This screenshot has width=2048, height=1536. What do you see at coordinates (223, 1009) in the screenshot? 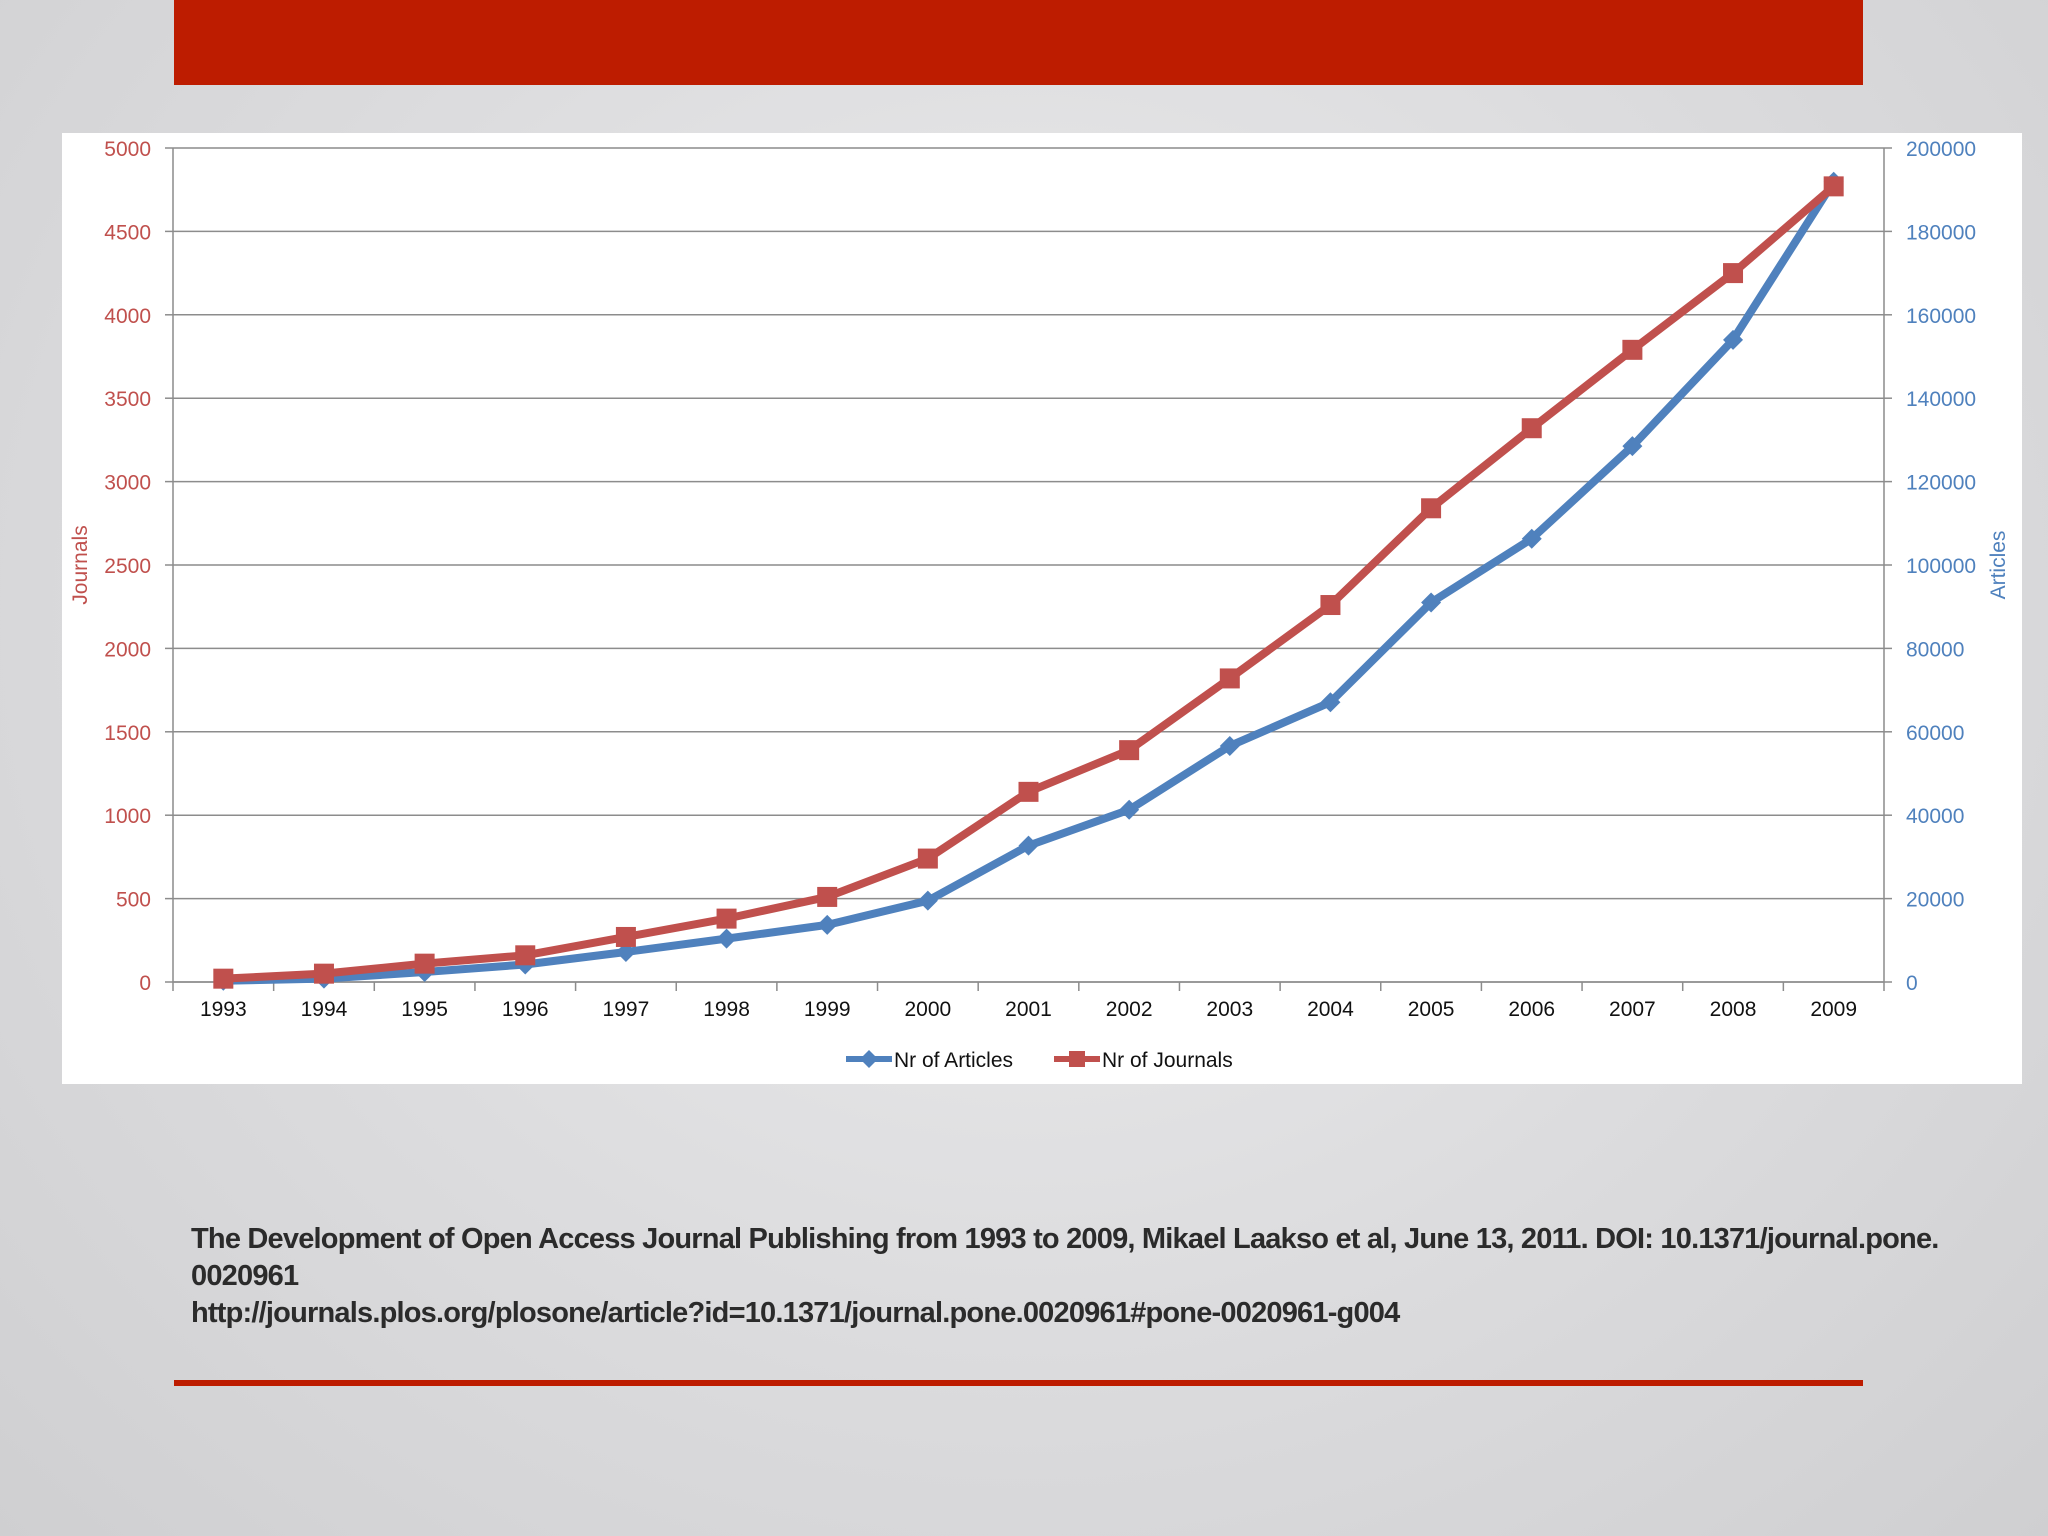
I see `x-tick-label: 1993` at bounding box center [223, 1009].